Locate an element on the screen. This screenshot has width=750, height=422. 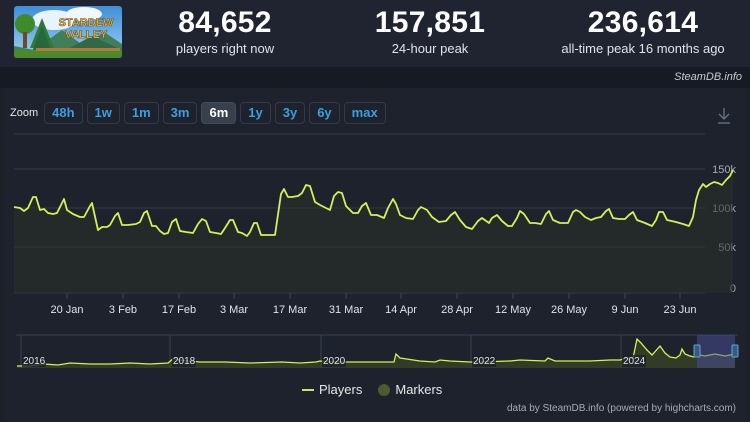
zoom-max-button: max is located at coordinates (364, 113).